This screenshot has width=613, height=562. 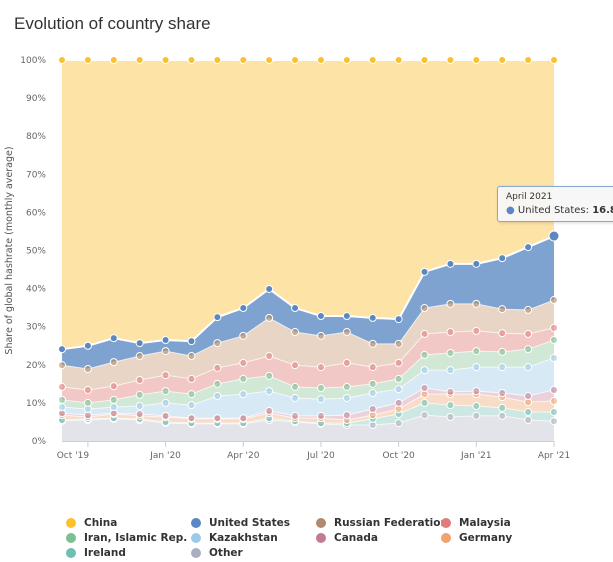 I want to click on y-tick-label: 90%, so click(x=36, y=99).